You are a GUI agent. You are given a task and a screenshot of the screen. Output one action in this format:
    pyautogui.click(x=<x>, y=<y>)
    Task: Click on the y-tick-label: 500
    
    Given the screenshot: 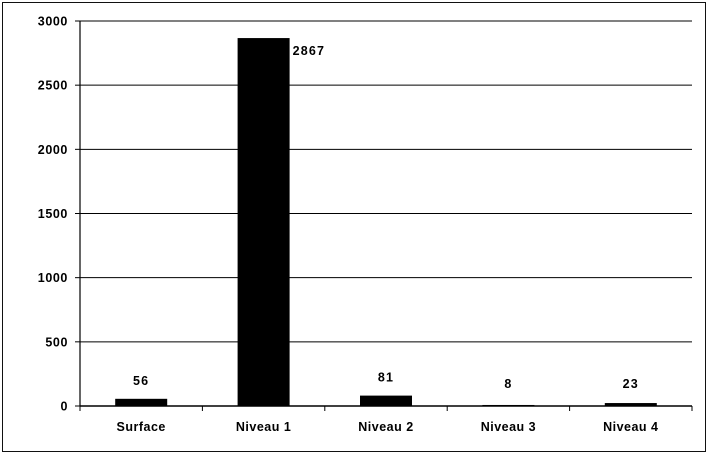 What is the action you would take?
    pyautogui.click(x=56, y=342)
    